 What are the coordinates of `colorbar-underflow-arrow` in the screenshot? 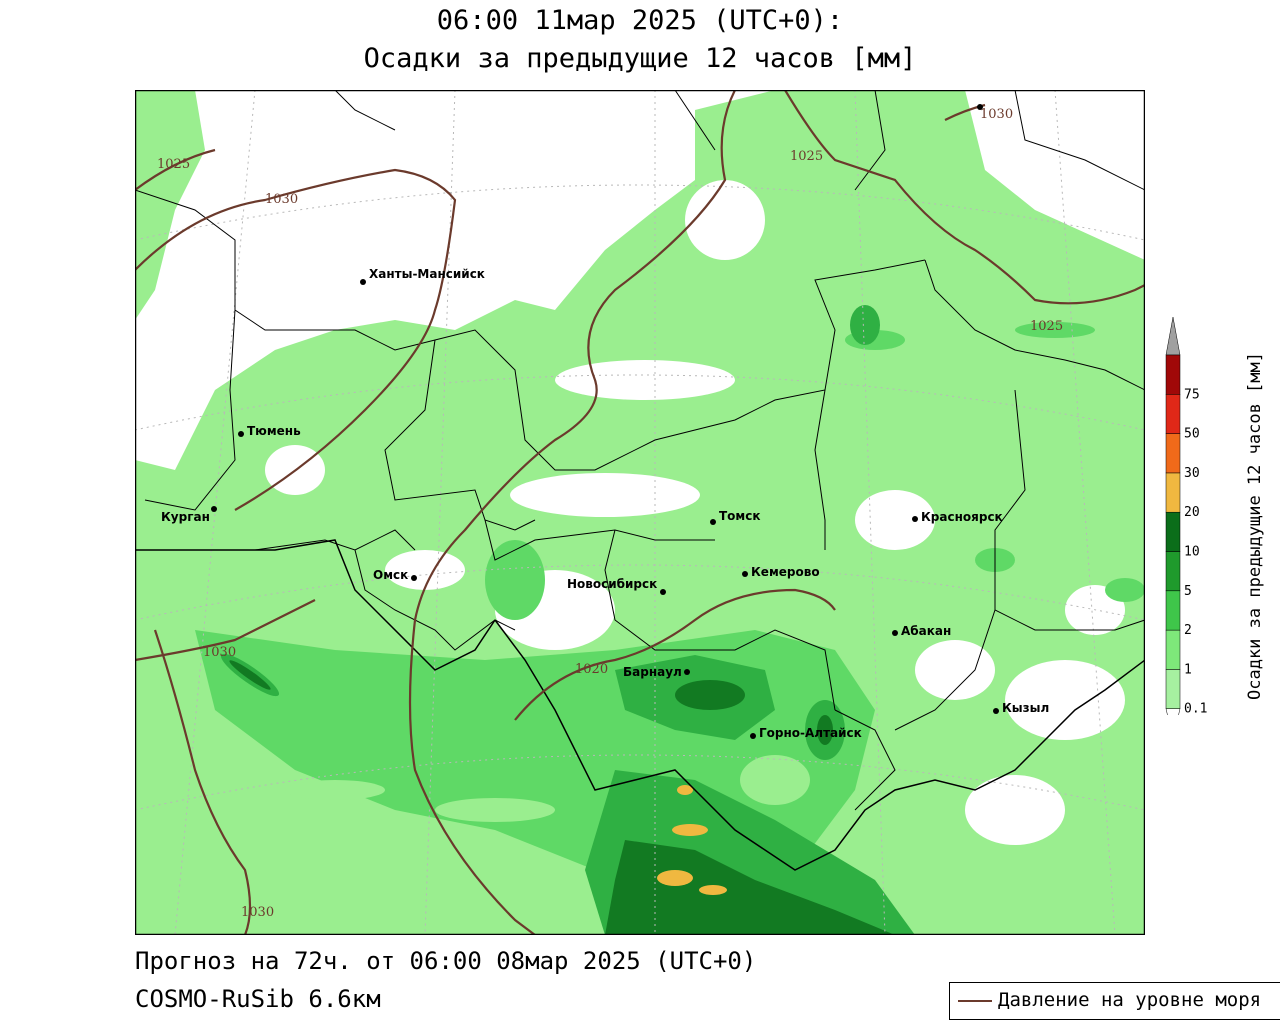 It's located at (1173, 711).